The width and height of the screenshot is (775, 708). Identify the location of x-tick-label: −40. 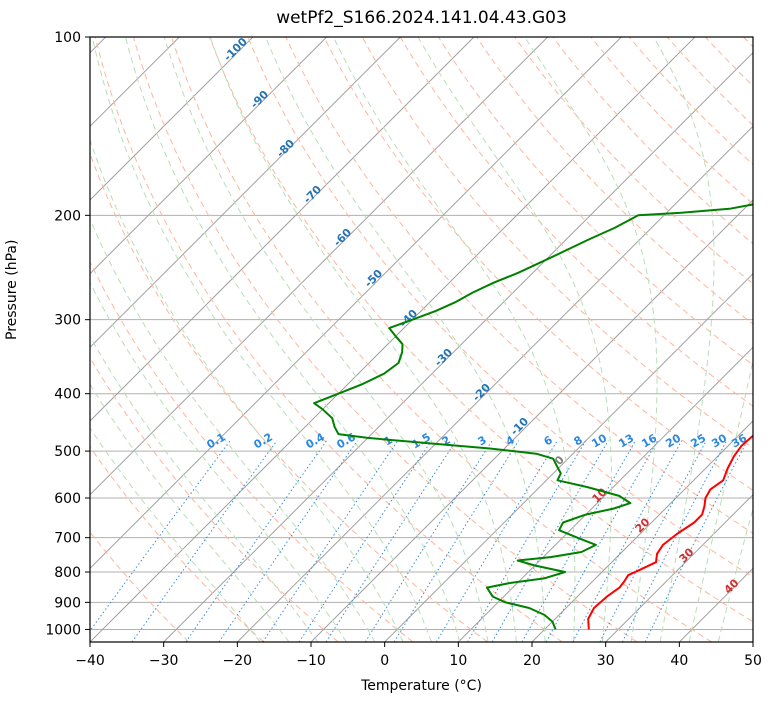
(90, 661).